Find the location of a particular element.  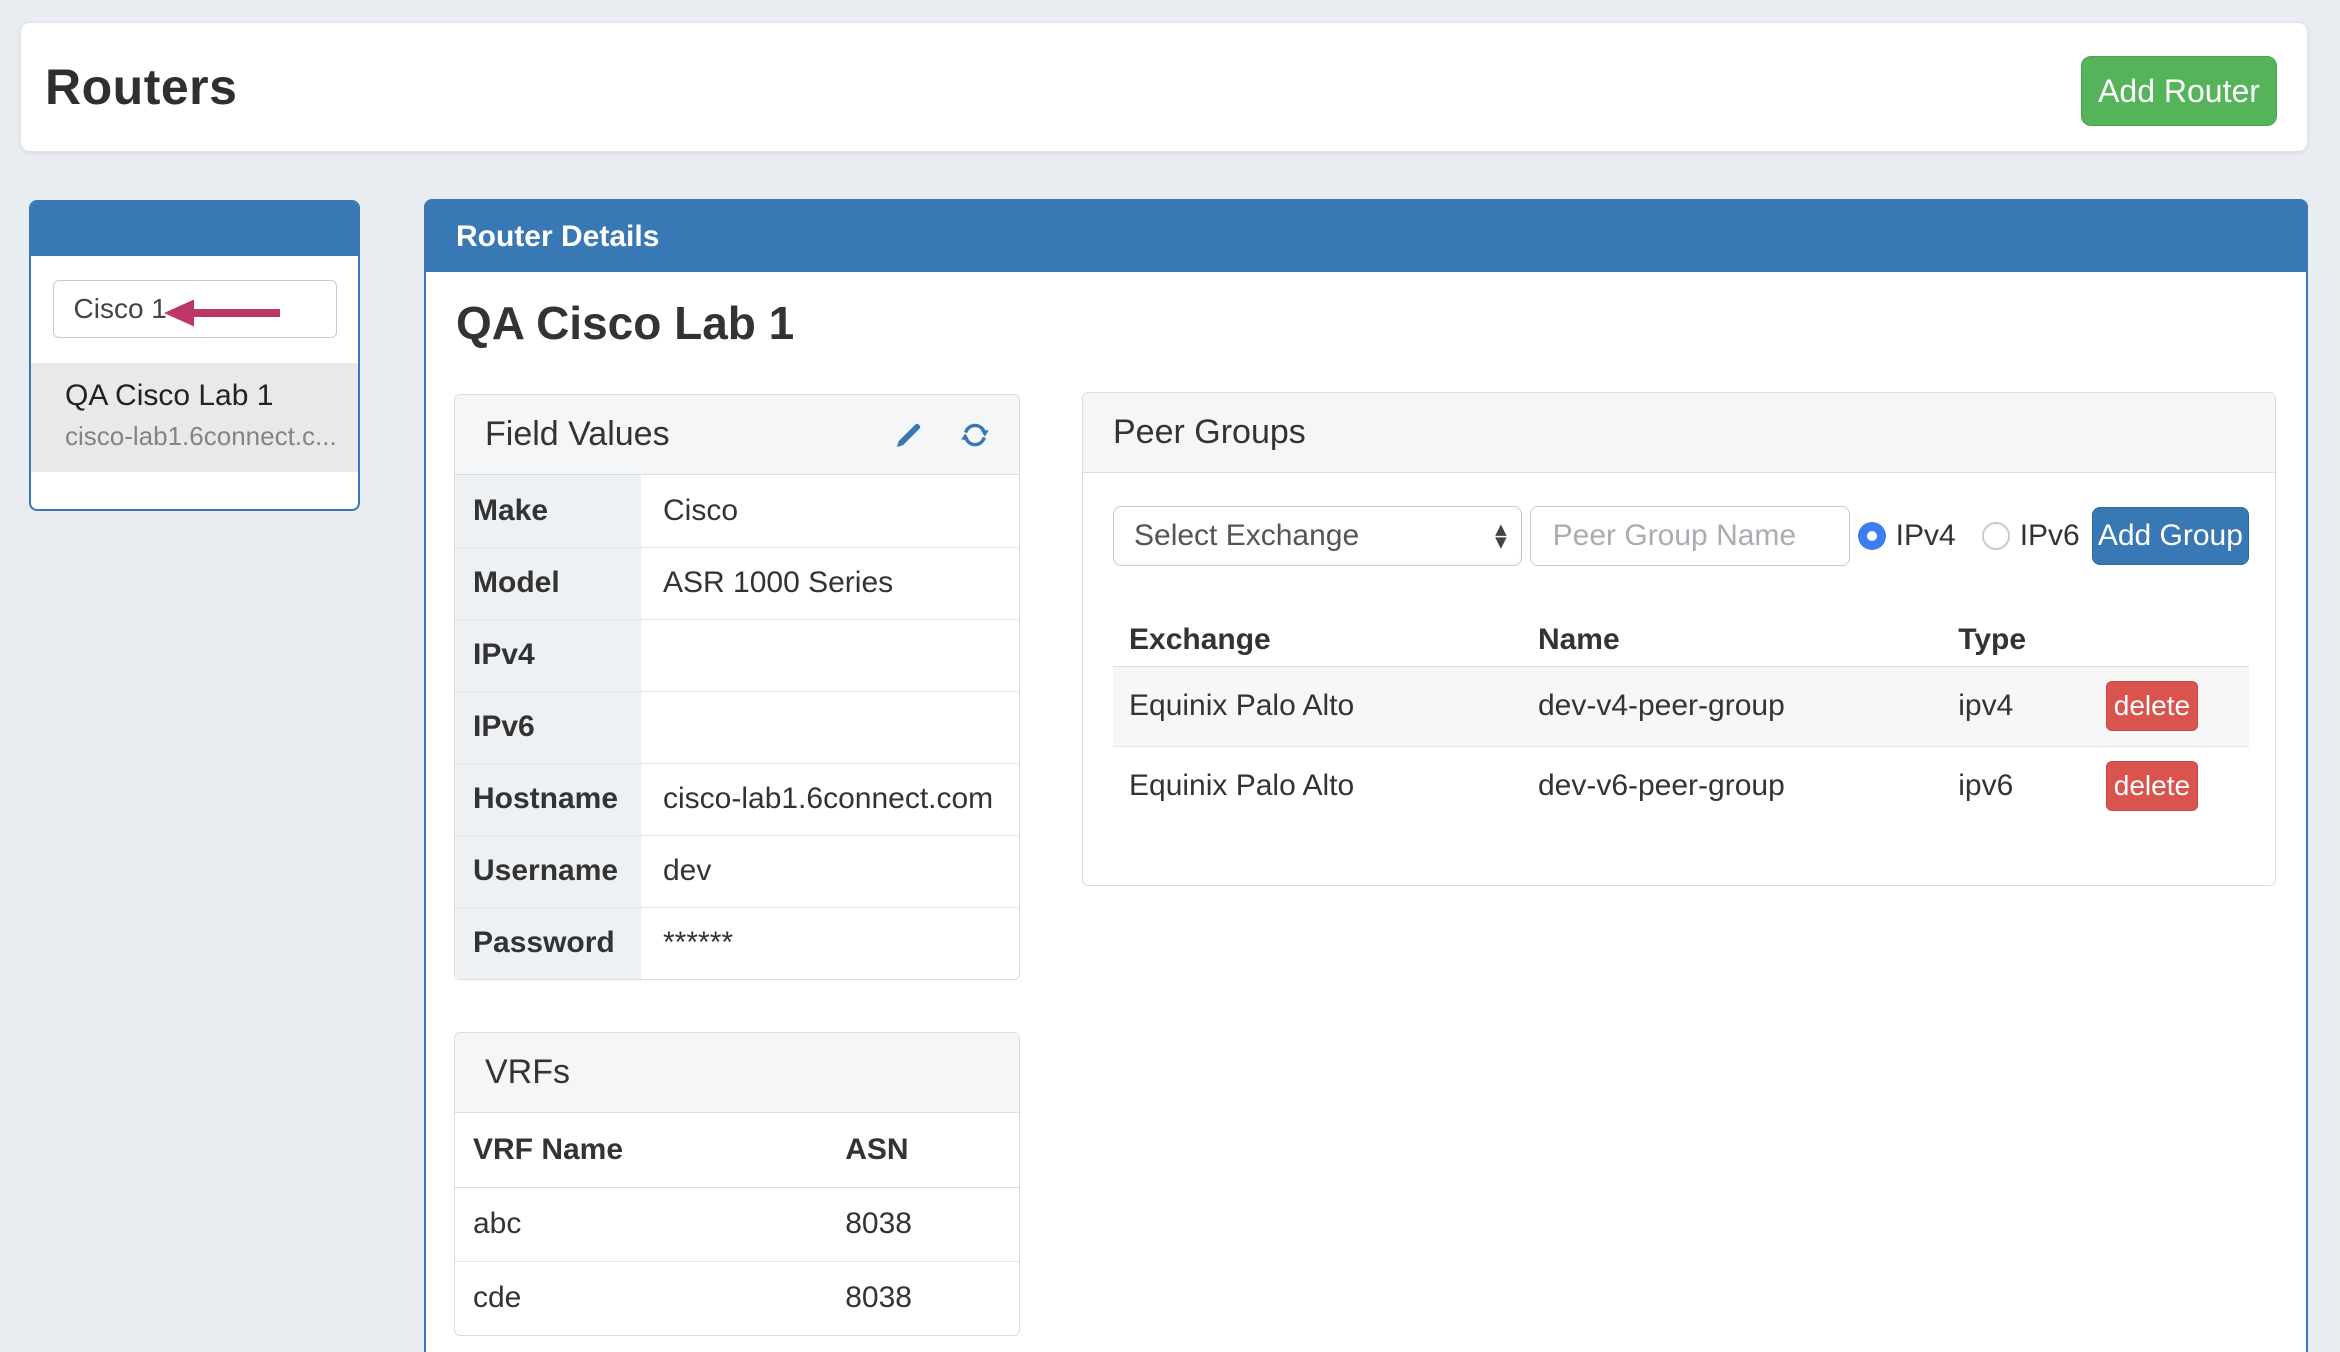

field-label: Username is located at coordinates (548, 870).